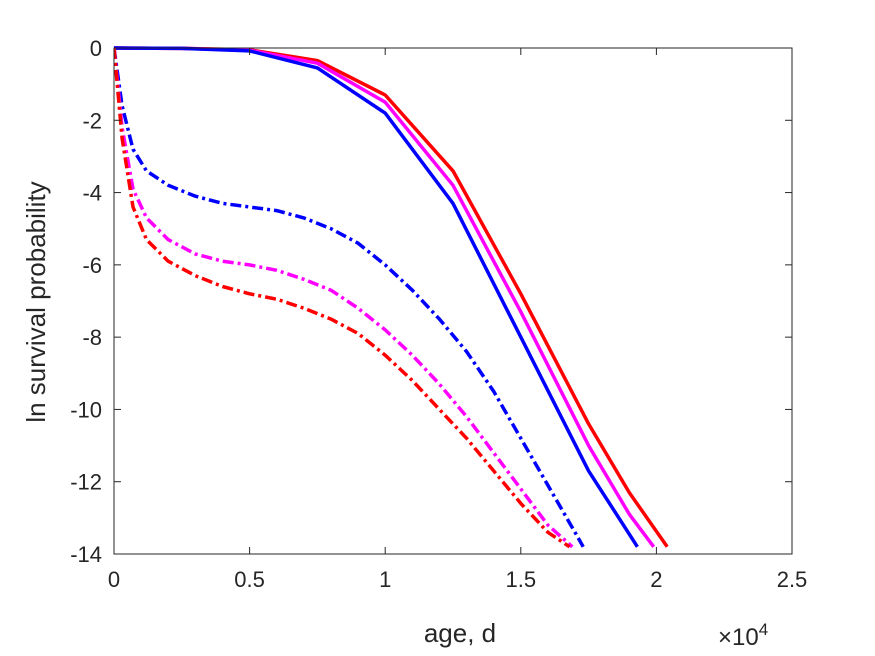 This screenshot has height=656, width=875. What do you see at coordinates (36, 301) in the screenshot?
I see `y-axis-label: ln survival probability` at bounding box center [36, 301].